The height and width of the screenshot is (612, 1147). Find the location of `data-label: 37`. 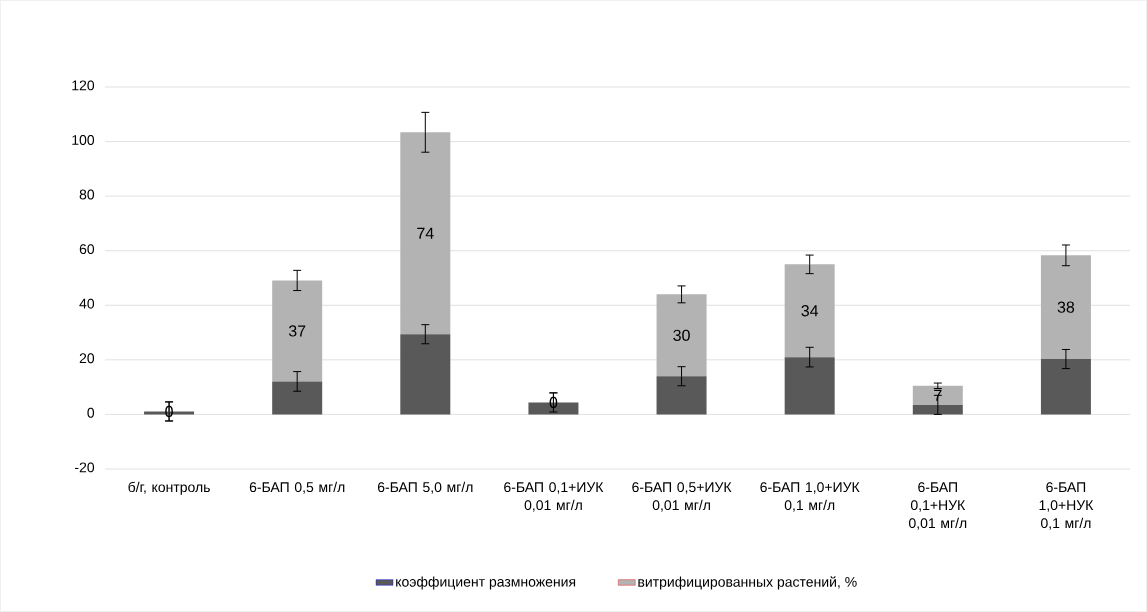

data-label: 37 is located at coordinates (297, 331).